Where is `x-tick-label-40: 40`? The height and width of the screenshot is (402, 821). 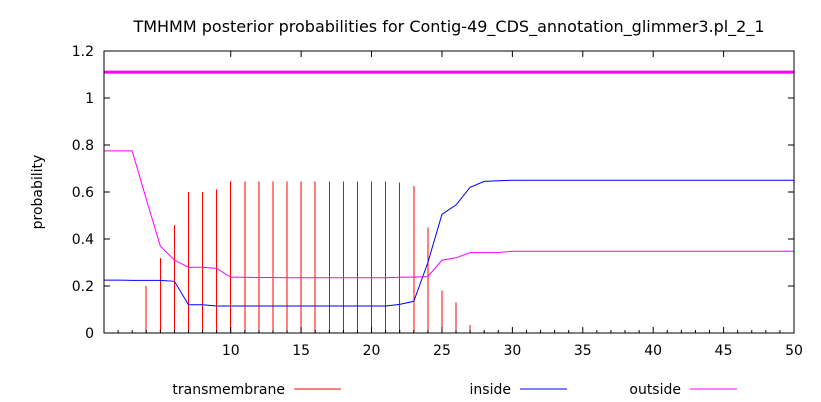 x-tick-label-40: 40 is located at coordinates (653, 351).